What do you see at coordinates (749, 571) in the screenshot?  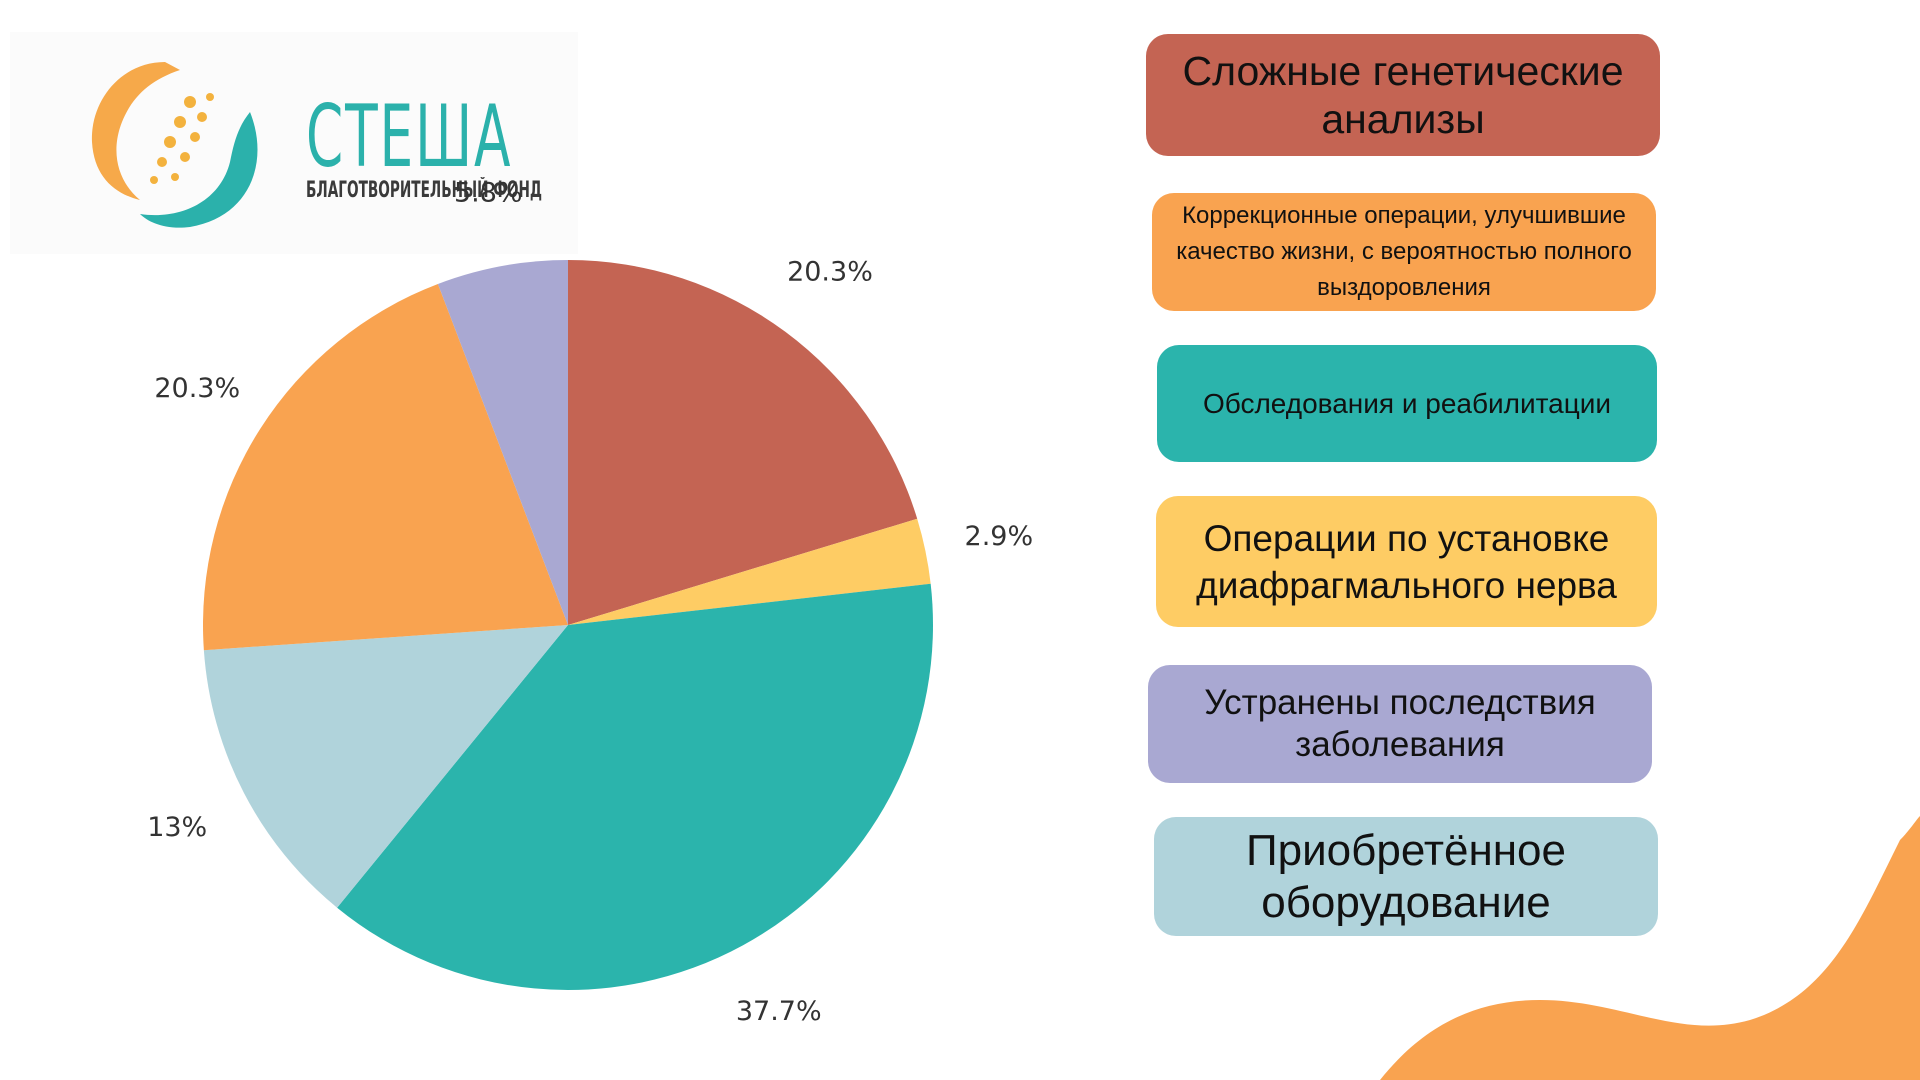 I see `pie-slice-diaphragm` at bounding box center [749, 571].